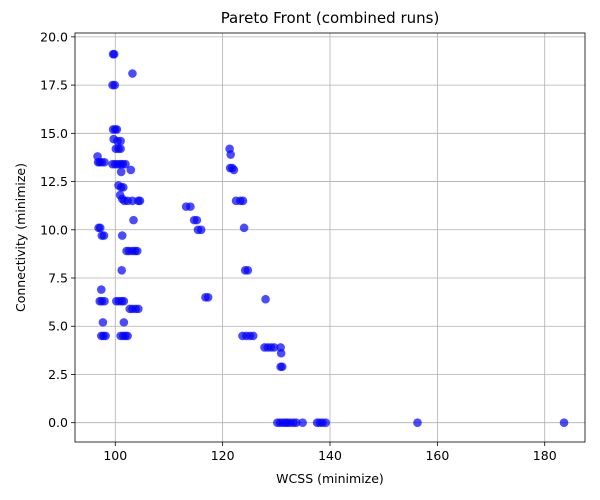 This screenshot has width=600, height=500. Describe the element at coordinates (54, 229) in the screenshot. I see `y-tick-label: 10.0` at that location.